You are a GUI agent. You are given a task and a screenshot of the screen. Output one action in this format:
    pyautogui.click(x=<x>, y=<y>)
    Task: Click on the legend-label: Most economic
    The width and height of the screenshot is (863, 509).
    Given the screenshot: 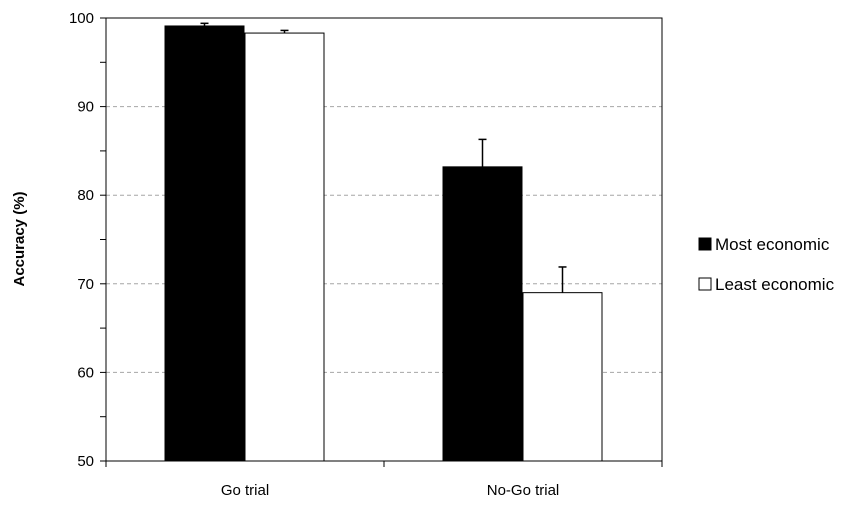 What is the action you would take?
    pyautogui.click(x=772, y=244)
    